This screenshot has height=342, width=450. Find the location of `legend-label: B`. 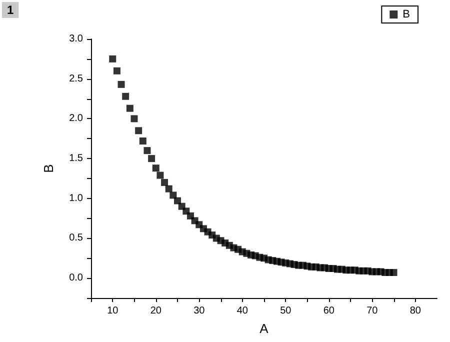

legend-label: B is located at coordinates (406, 14).